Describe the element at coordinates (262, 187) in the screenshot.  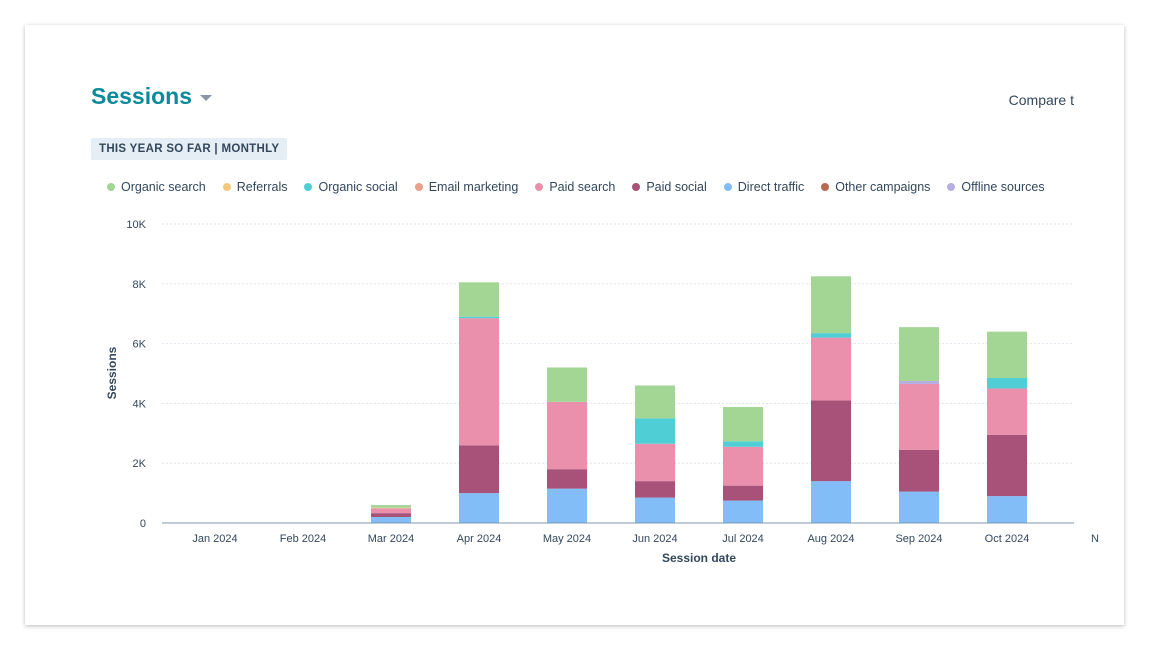
I see `legend-label: Referrals` at that location.